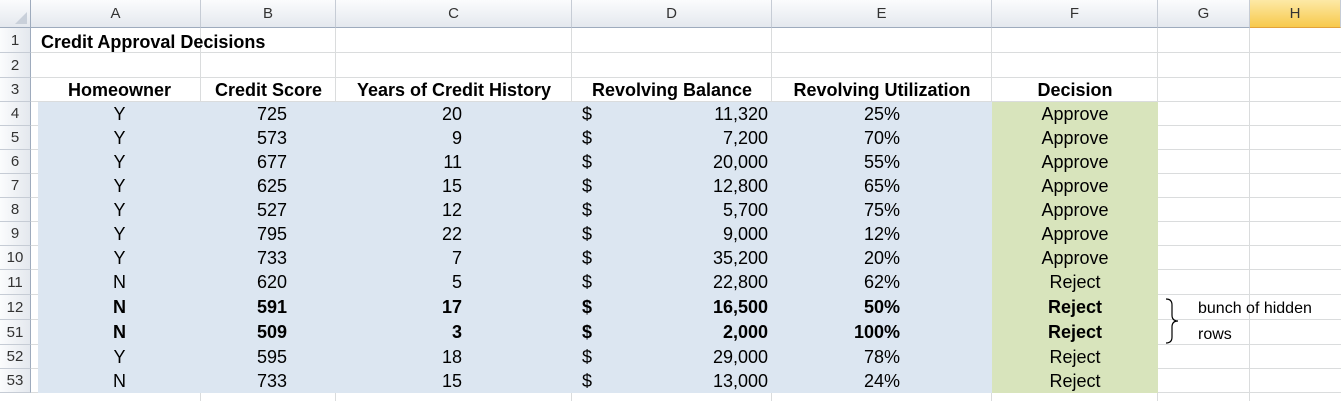  Describe the element at coordinates (15, 282) in the screenshot. I see `row-header-11: 11` at that location.